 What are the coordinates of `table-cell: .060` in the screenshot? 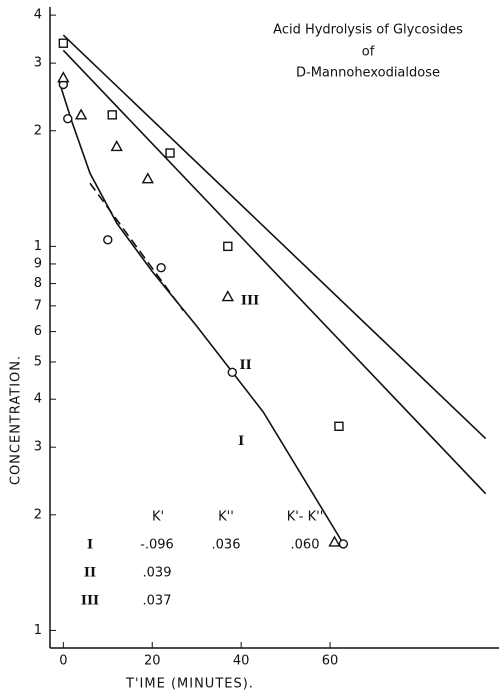 It's located at (305, 545).